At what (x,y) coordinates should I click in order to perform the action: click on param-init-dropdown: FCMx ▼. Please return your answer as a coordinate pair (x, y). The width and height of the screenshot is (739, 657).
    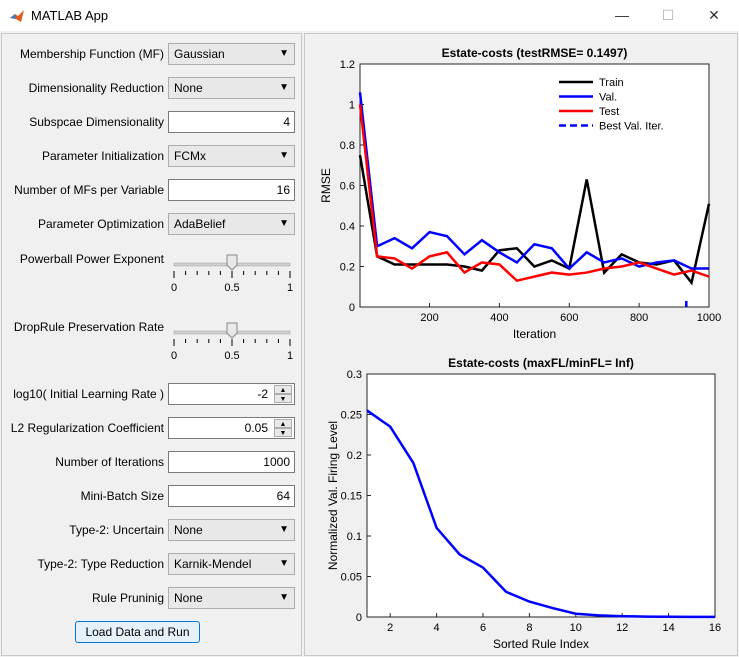
    Looking at the image, I should click on (231, 156).